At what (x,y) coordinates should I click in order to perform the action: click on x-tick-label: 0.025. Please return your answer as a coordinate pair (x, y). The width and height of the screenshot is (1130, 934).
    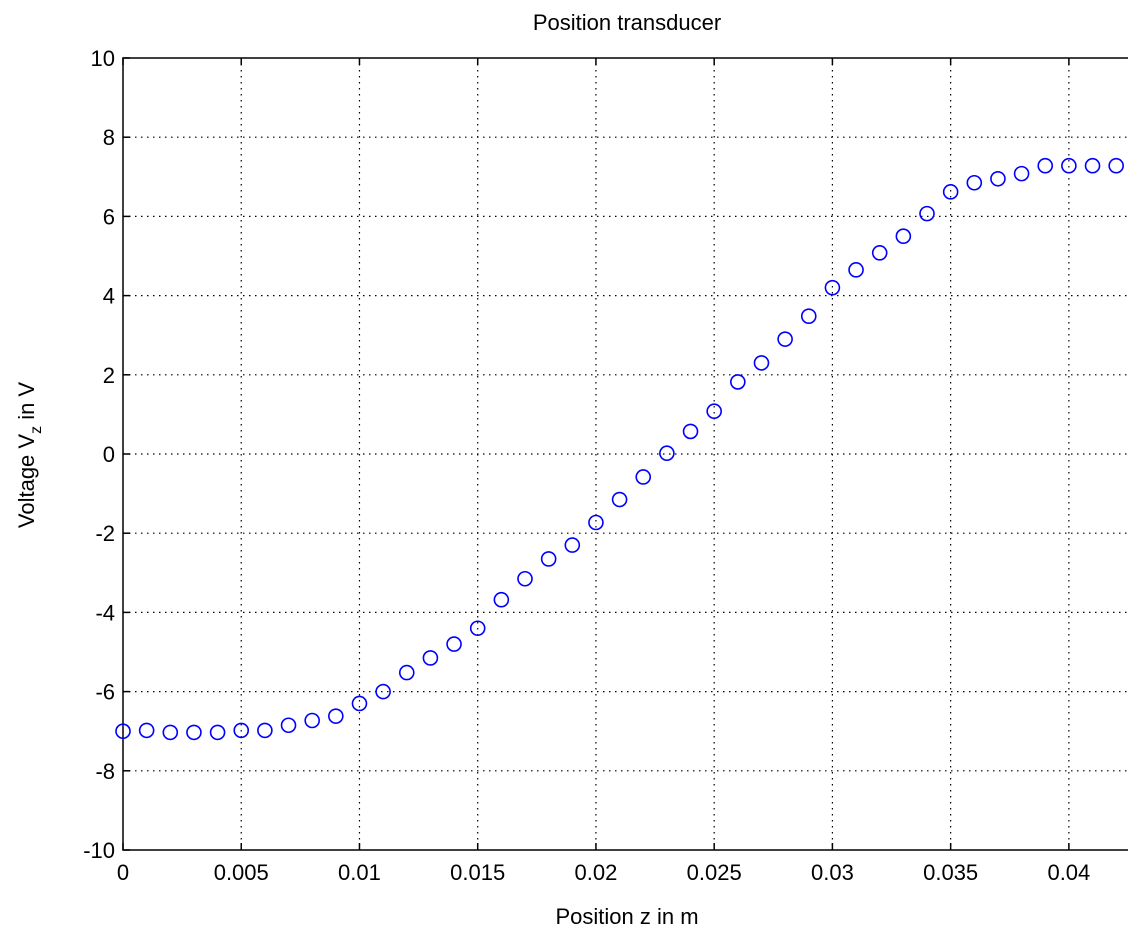
    Looking at the image, I should click on (714, 872).